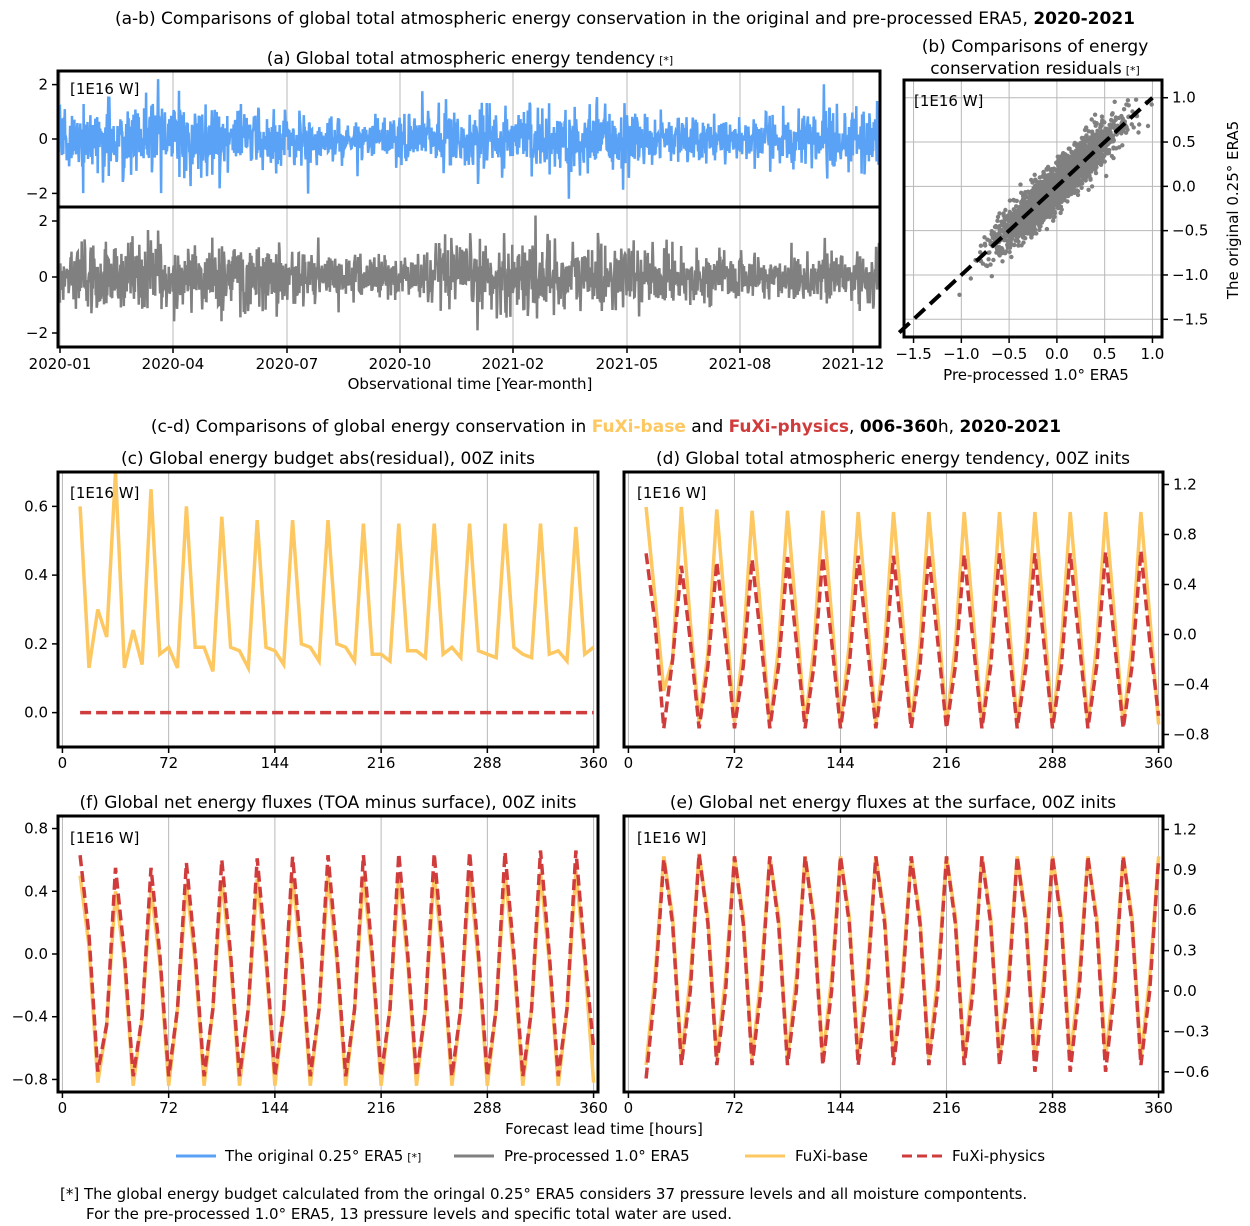  What do you see at coordinates (902, 615) in the screenshot?
I see `panel-d-fuxi-base-line` at bounding box center [902, 615].